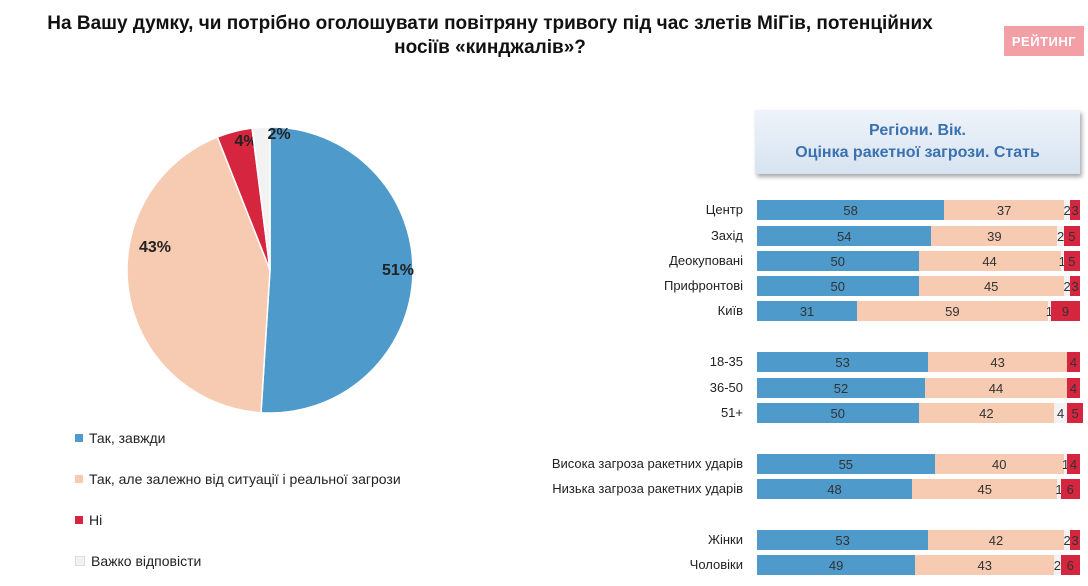  What do you see at coordinates (96, 520) in the screenshot?
I see `legend-label: Ні` at bounding box center [96, 520].